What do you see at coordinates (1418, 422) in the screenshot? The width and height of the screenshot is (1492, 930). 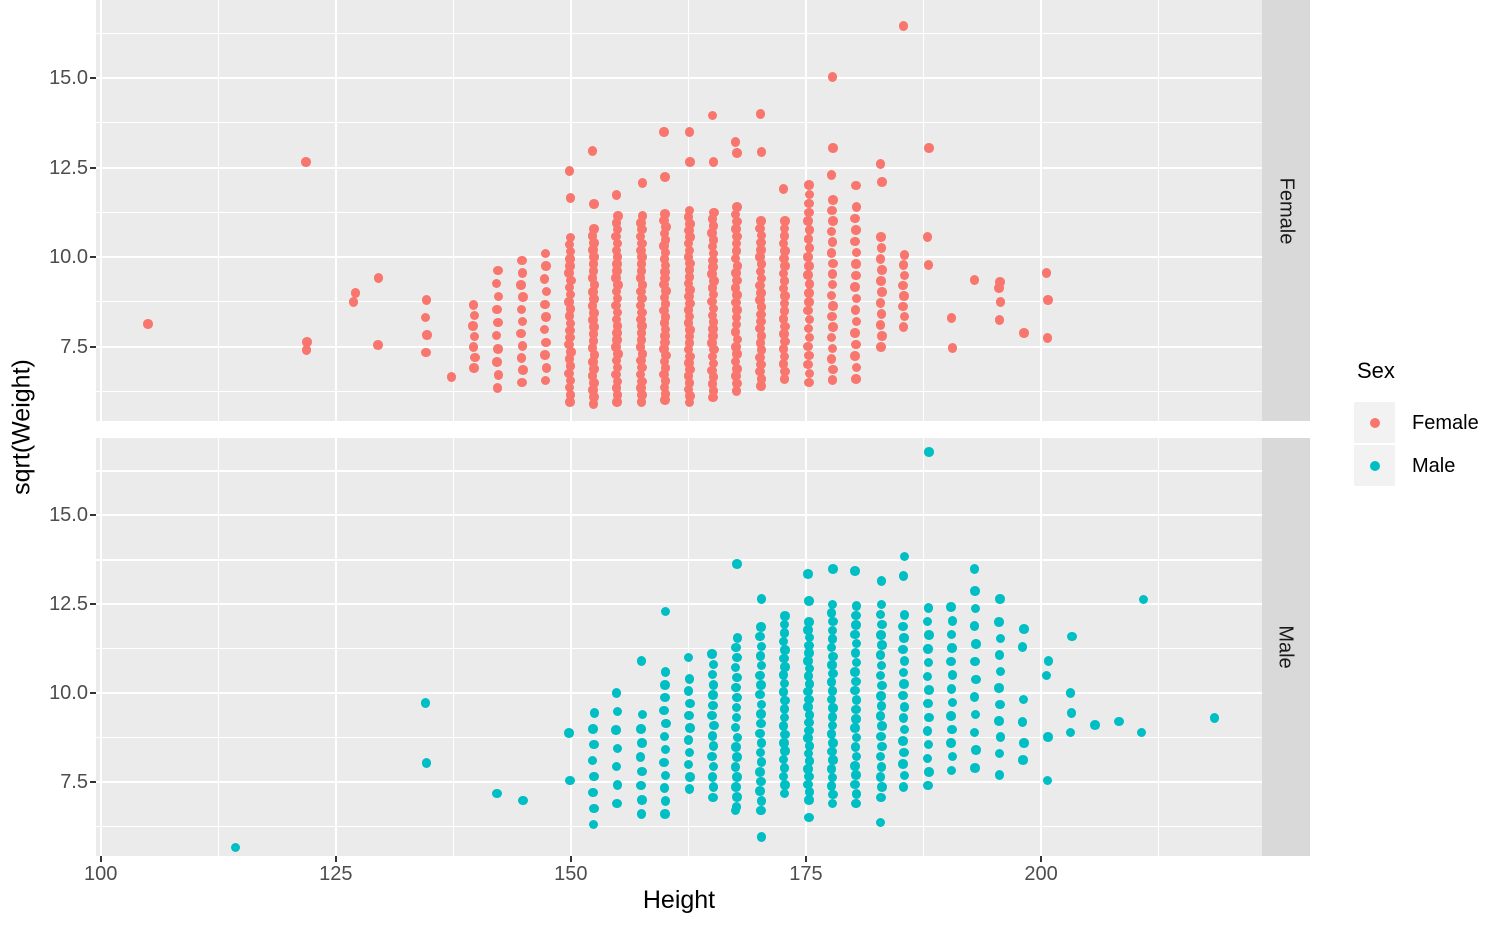 I see `legend-entry-female: Female` at bounding box center [1418, 422].